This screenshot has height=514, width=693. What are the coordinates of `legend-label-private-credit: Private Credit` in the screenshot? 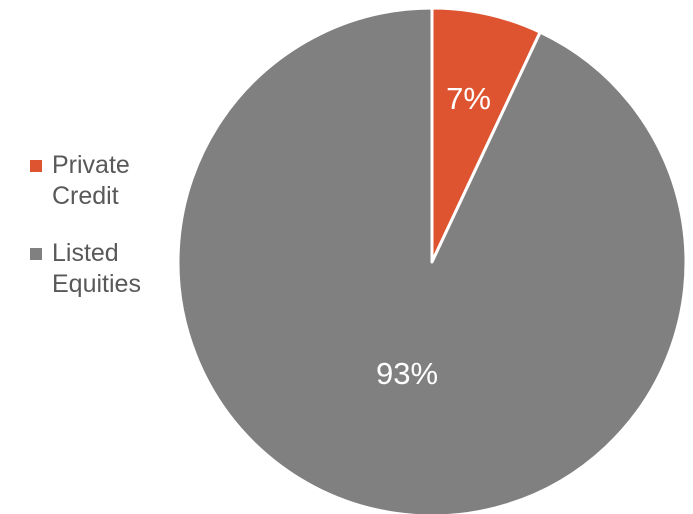 It's located at (91, 180).